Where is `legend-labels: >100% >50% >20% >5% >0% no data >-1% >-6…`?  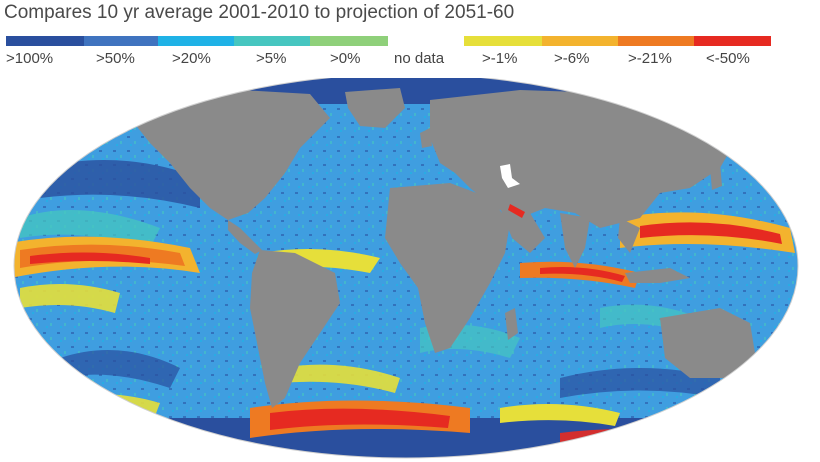 legend-labels: >100% >50% >20% >5% >0% no data >-1% >-6… is located at coordinates (410, 60).